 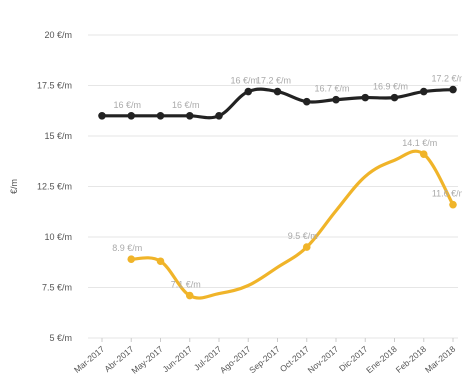 I want to click on y-tick-label: 12.5 €/m, so click(x=54, y=187).